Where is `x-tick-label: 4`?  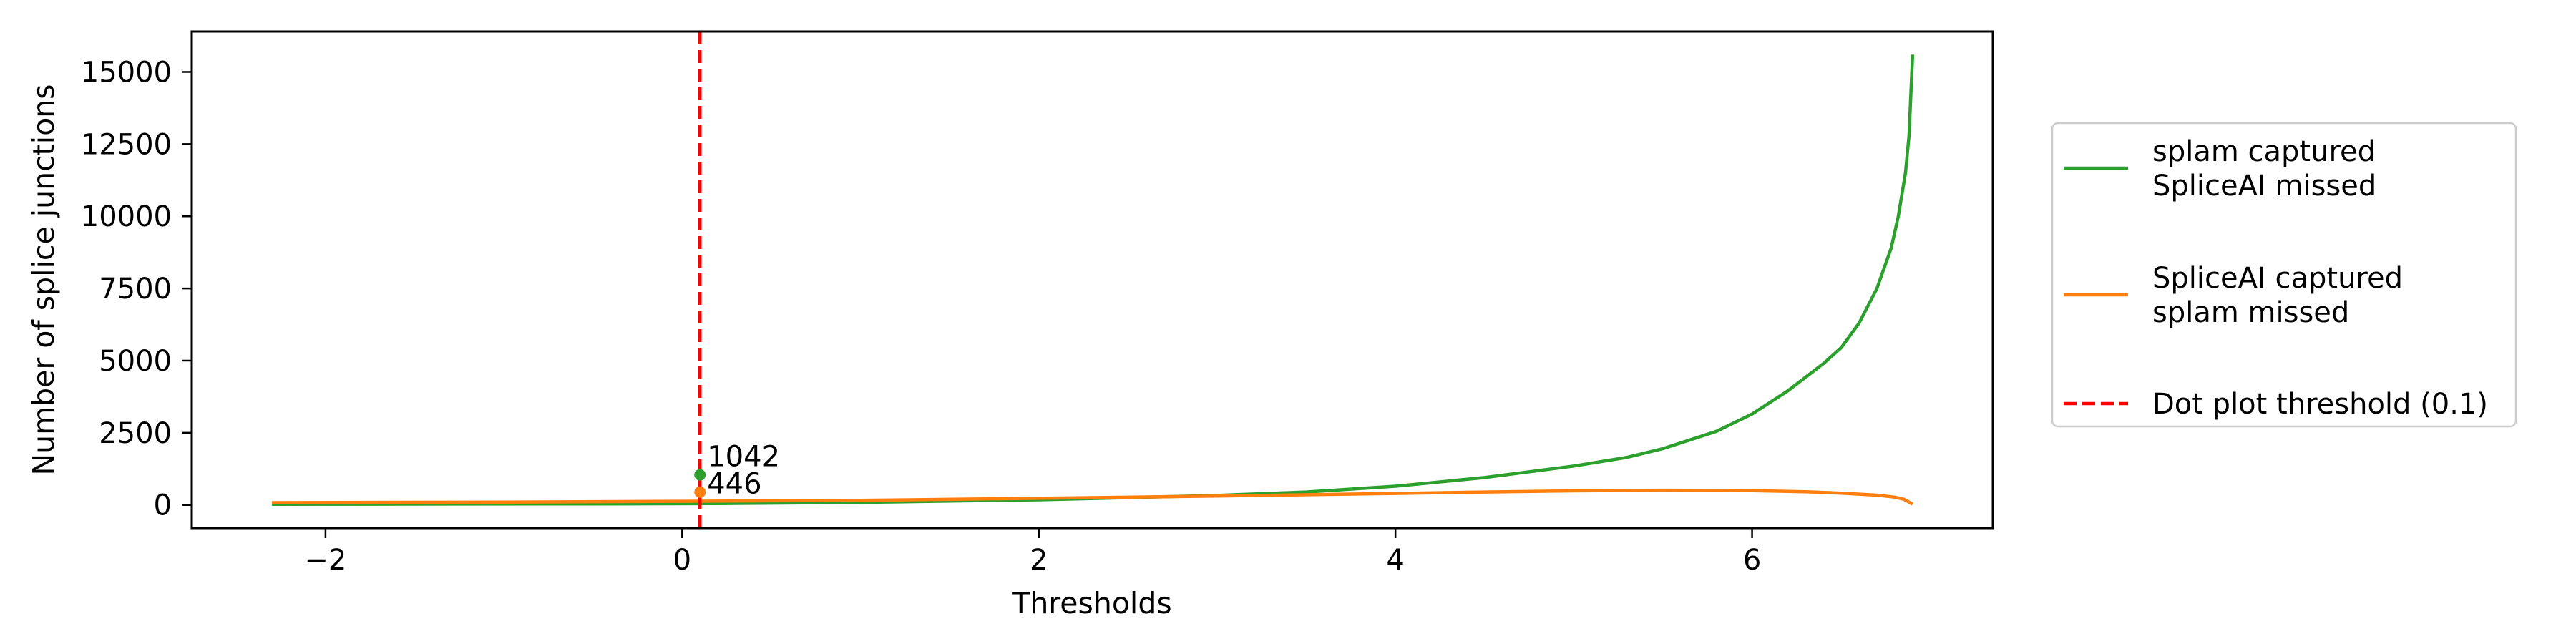 x-tick-label: 4 is located at coordinates (1395, 560).